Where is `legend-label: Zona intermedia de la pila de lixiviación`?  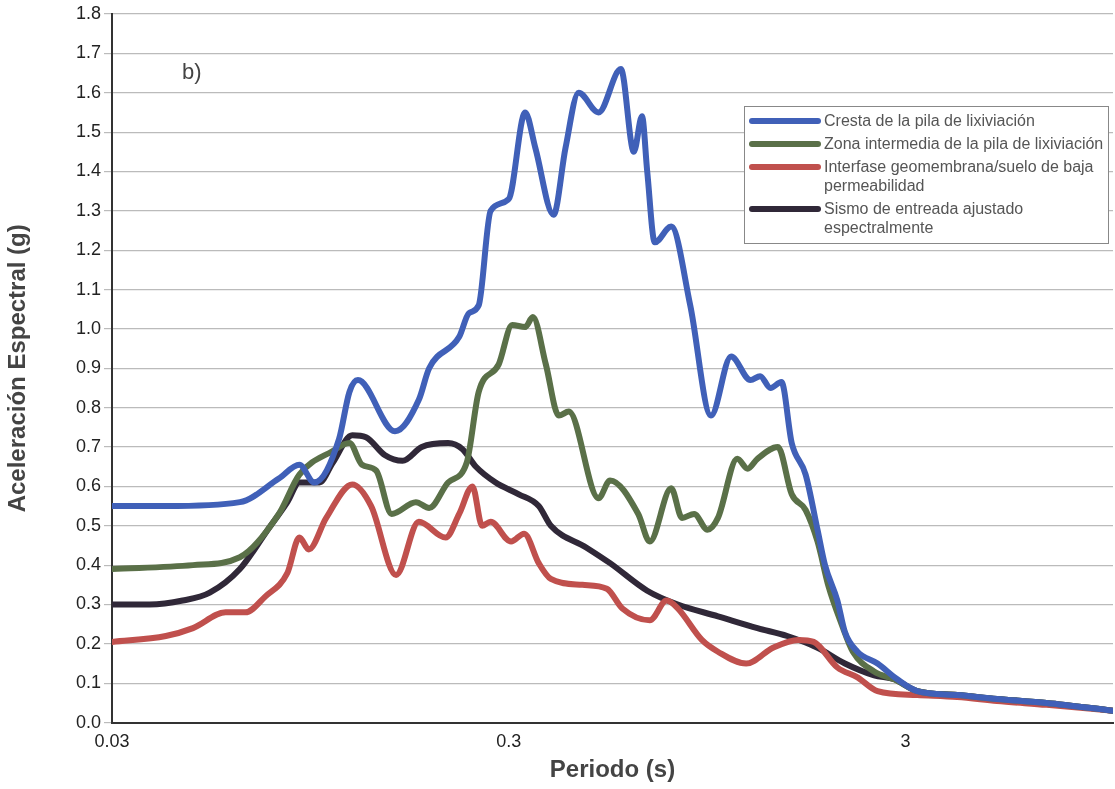
legend-label: Zona intermedia de la pila de lixiviación is located at coordinates (964, 143).